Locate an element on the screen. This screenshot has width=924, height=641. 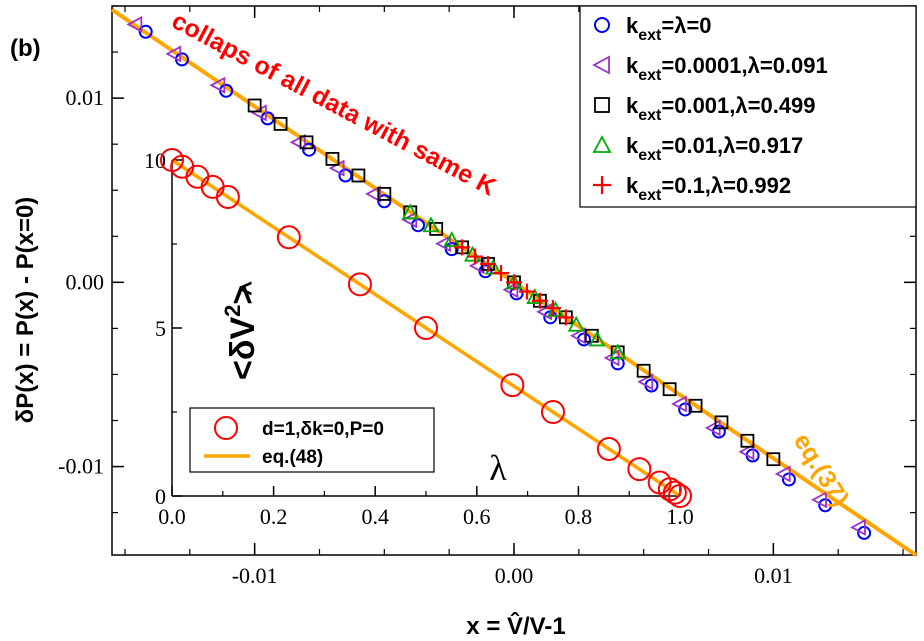
main-legend-label-0: kext=λ=0 is located at coordinates (669, 28).